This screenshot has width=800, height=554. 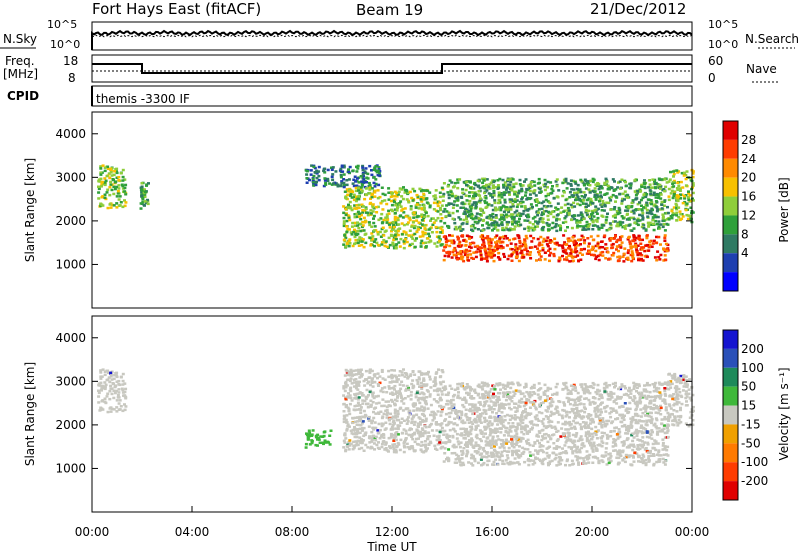 What do you see at coordinates (730, 263) in the screenshot?
I see `colorbar-swatch` at bounding box center [730, 263].